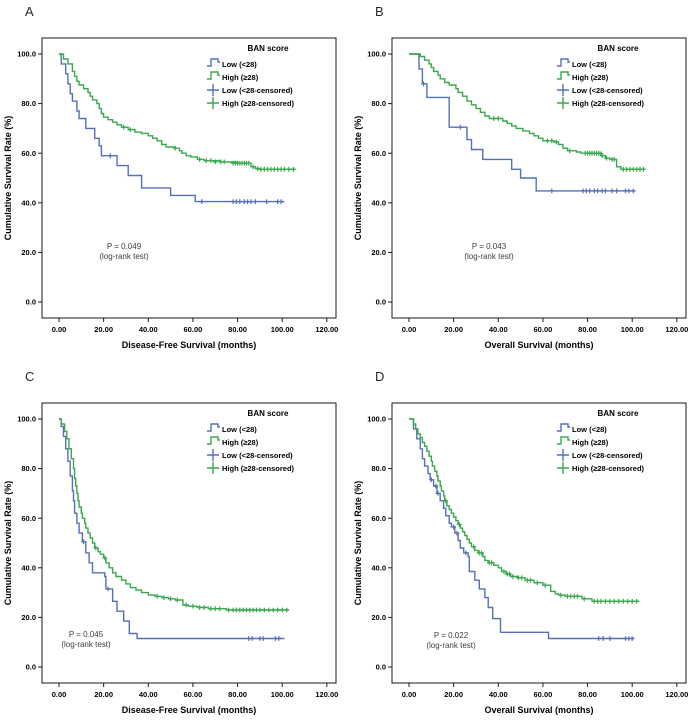  I want to click on km-curve-high, so click(527, 111).